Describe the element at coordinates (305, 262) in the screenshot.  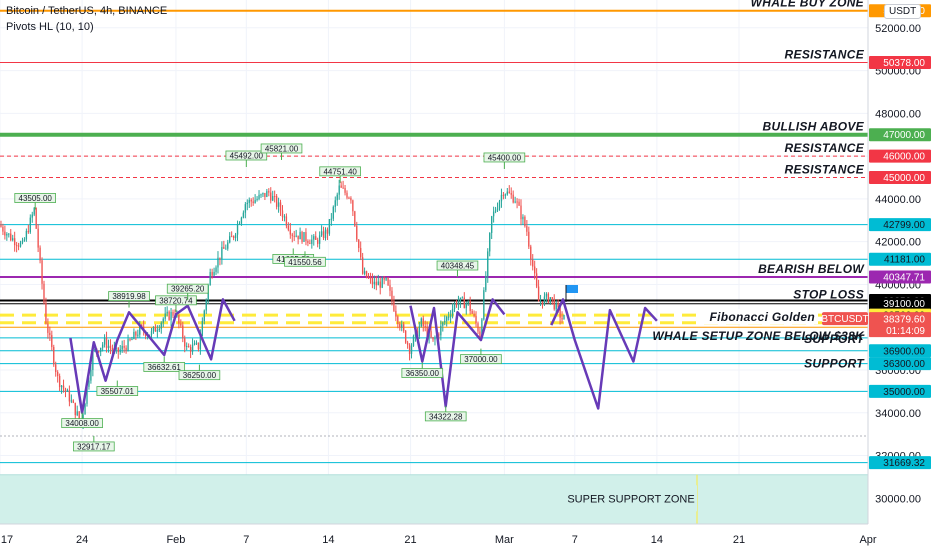
I see `pivot-label: 41550.56` at that location.